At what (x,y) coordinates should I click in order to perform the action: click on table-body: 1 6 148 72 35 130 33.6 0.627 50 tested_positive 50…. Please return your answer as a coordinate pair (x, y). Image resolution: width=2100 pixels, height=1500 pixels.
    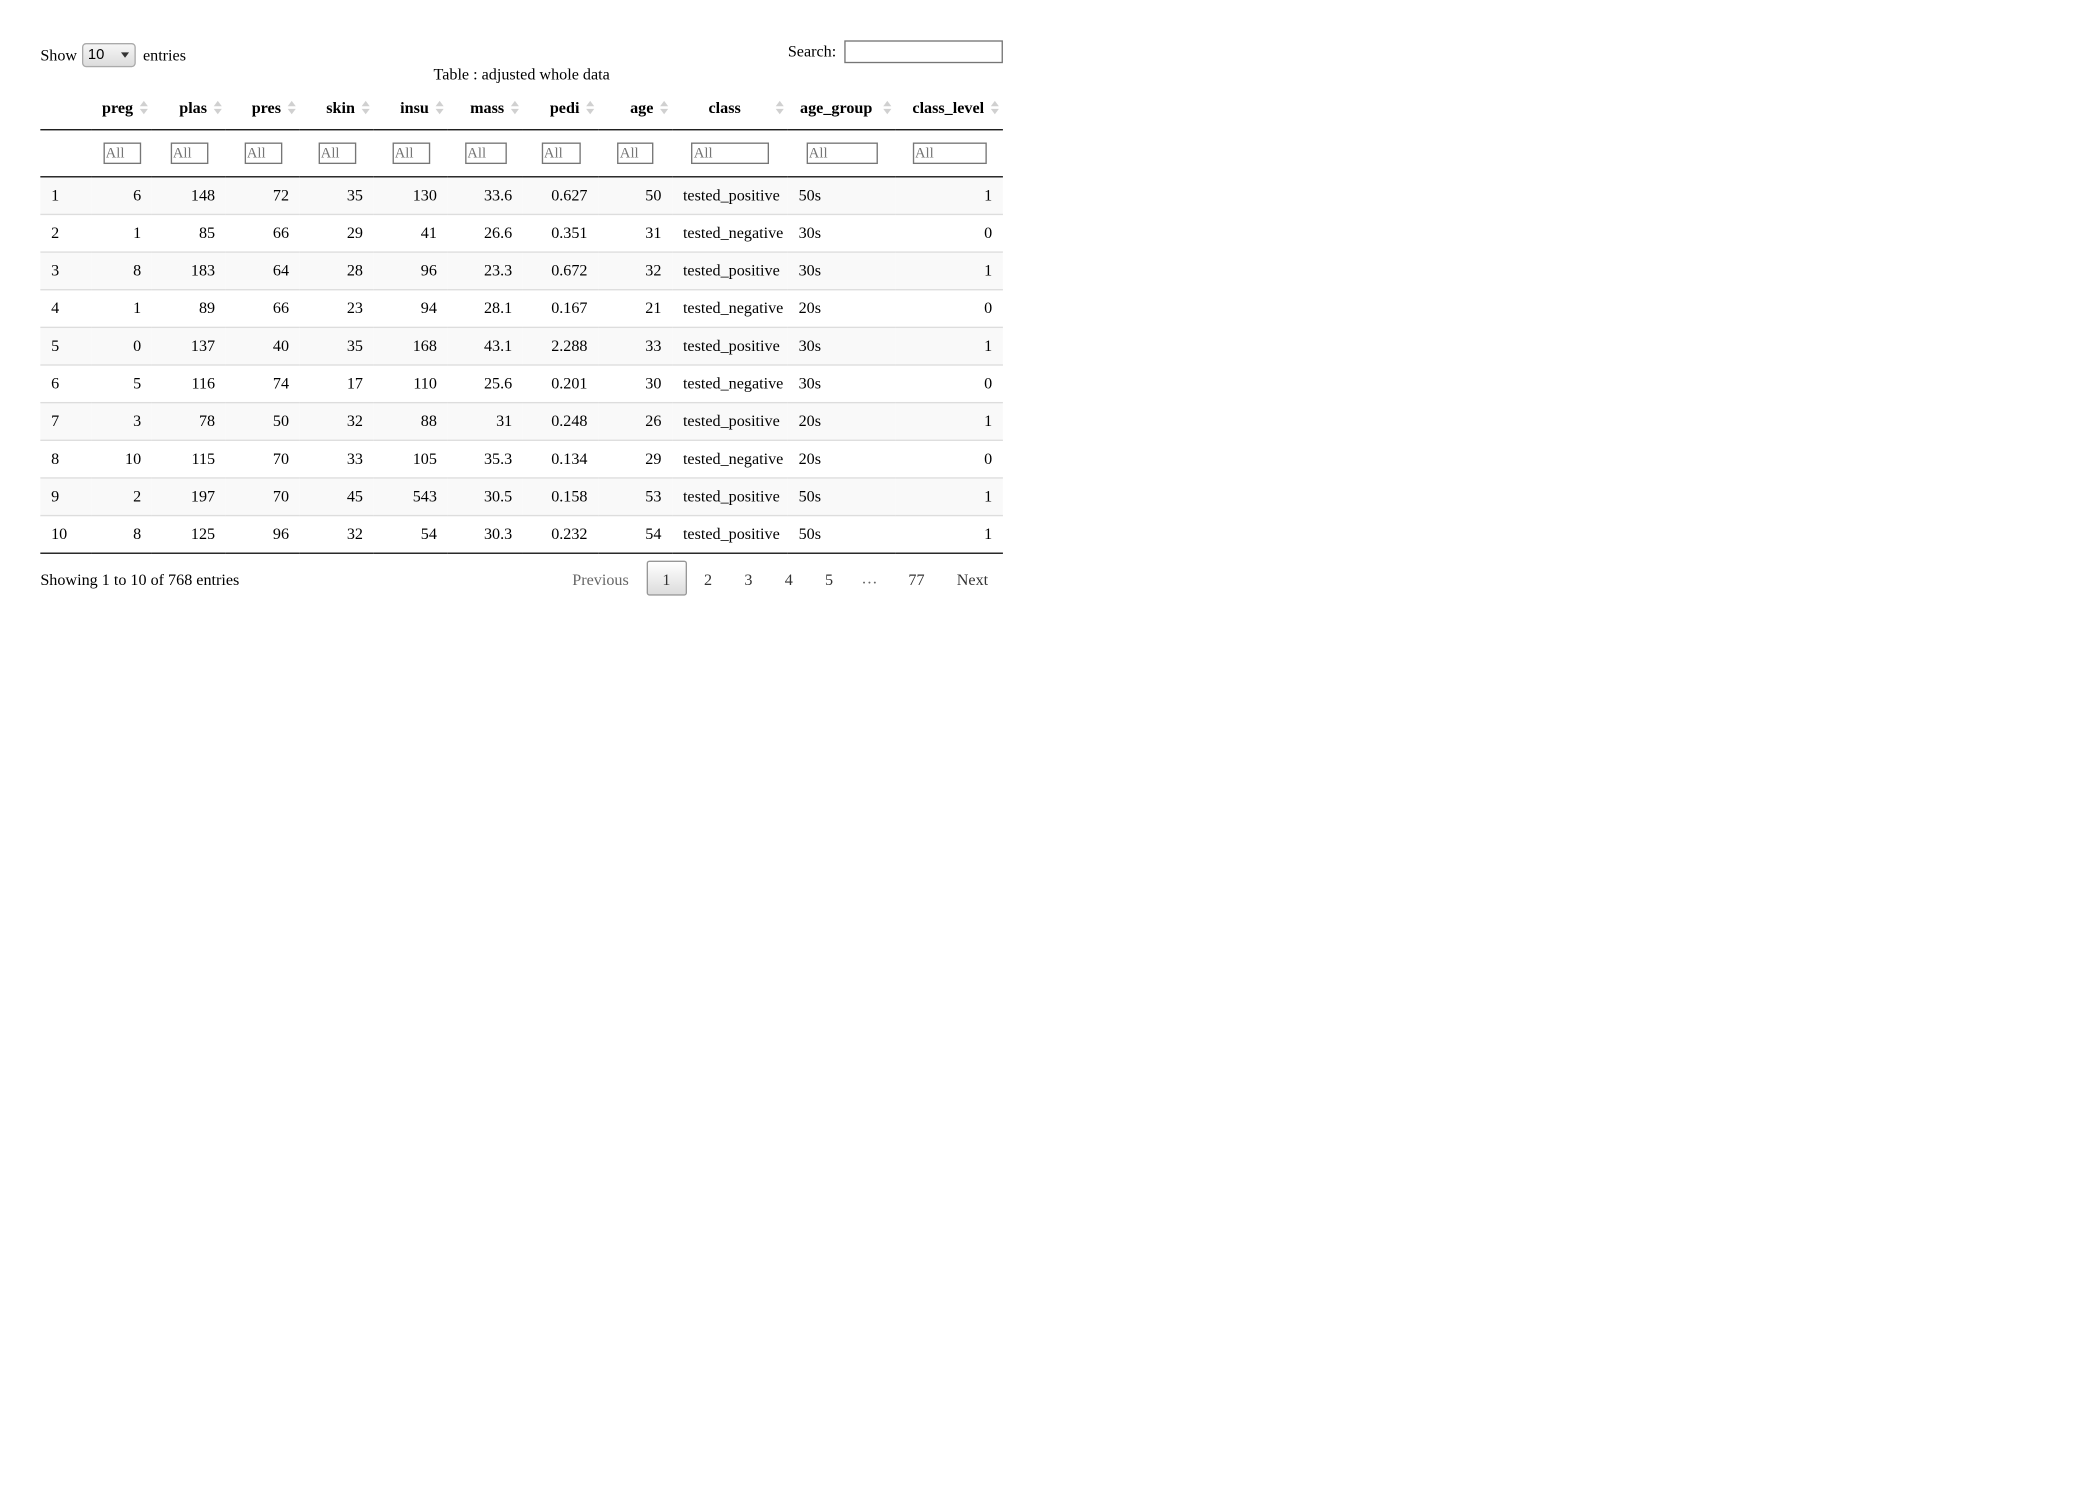
    Looking at the image, I should click on (521, 365).